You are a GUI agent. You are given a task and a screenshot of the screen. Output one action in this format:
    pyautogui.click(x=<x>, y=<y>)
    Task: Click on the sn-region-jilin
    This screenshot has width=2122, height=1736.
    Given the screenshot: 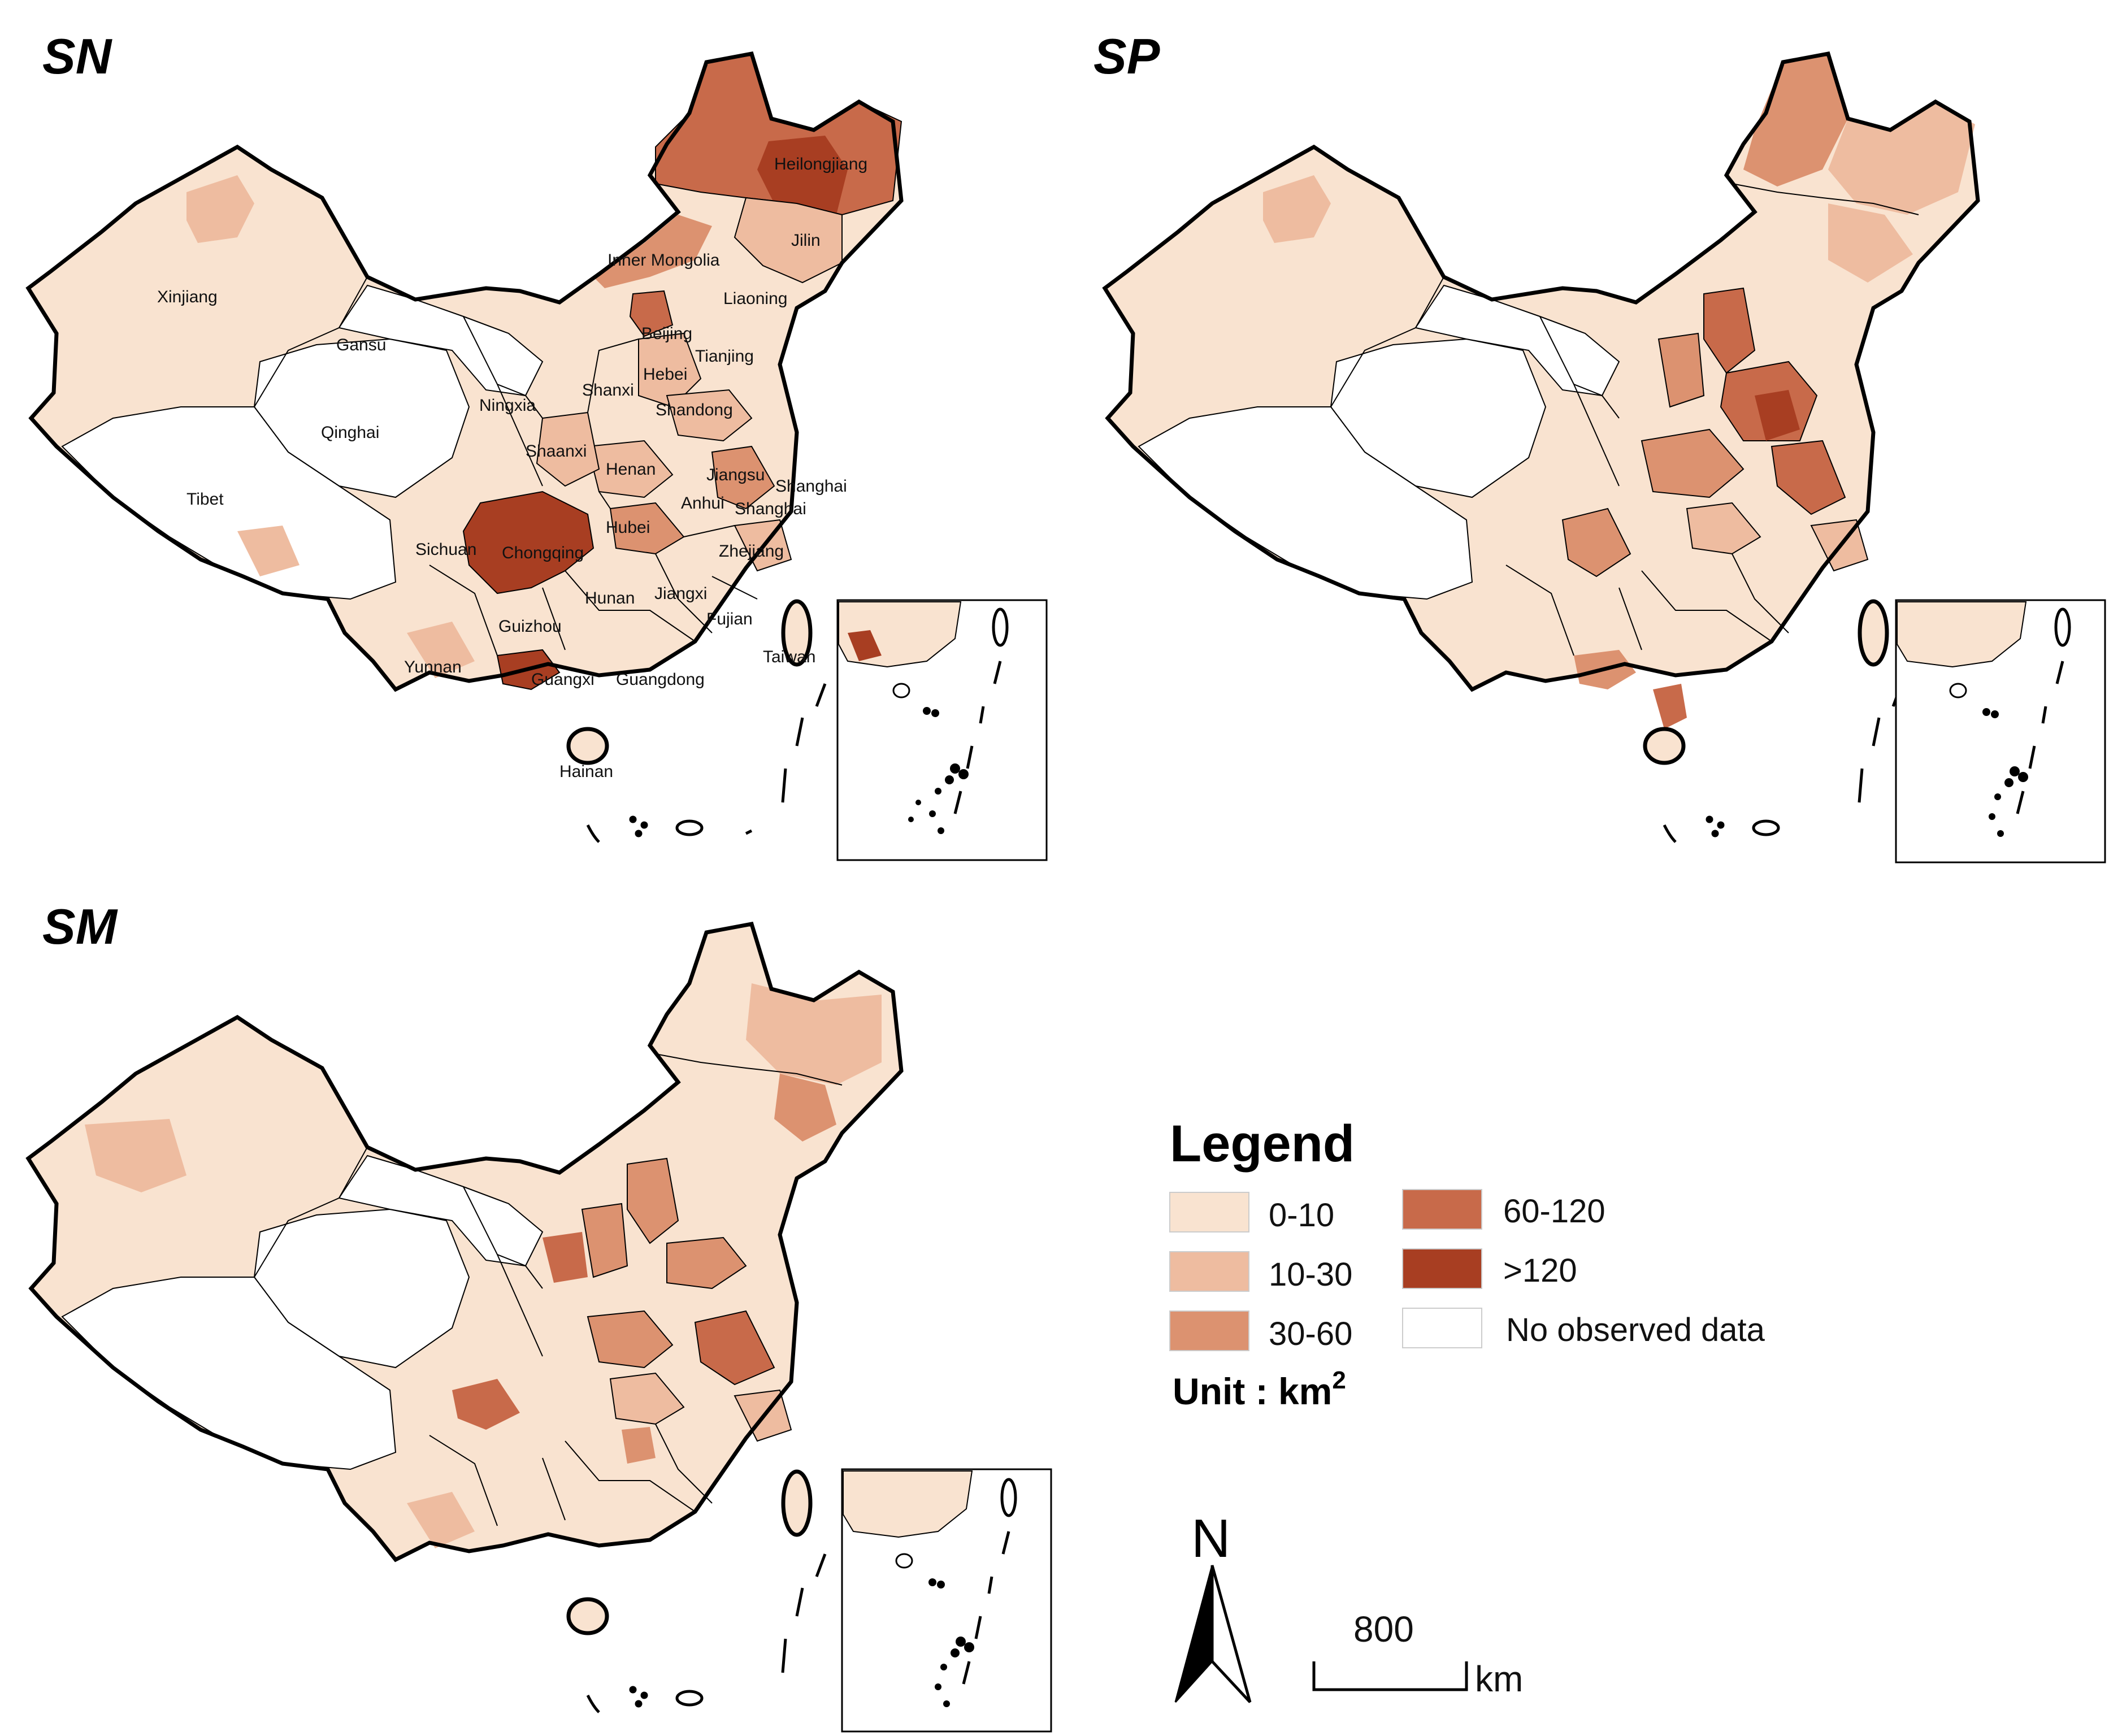 What is the action you would take?
    pyautogui.click(x=789, y=240)
    